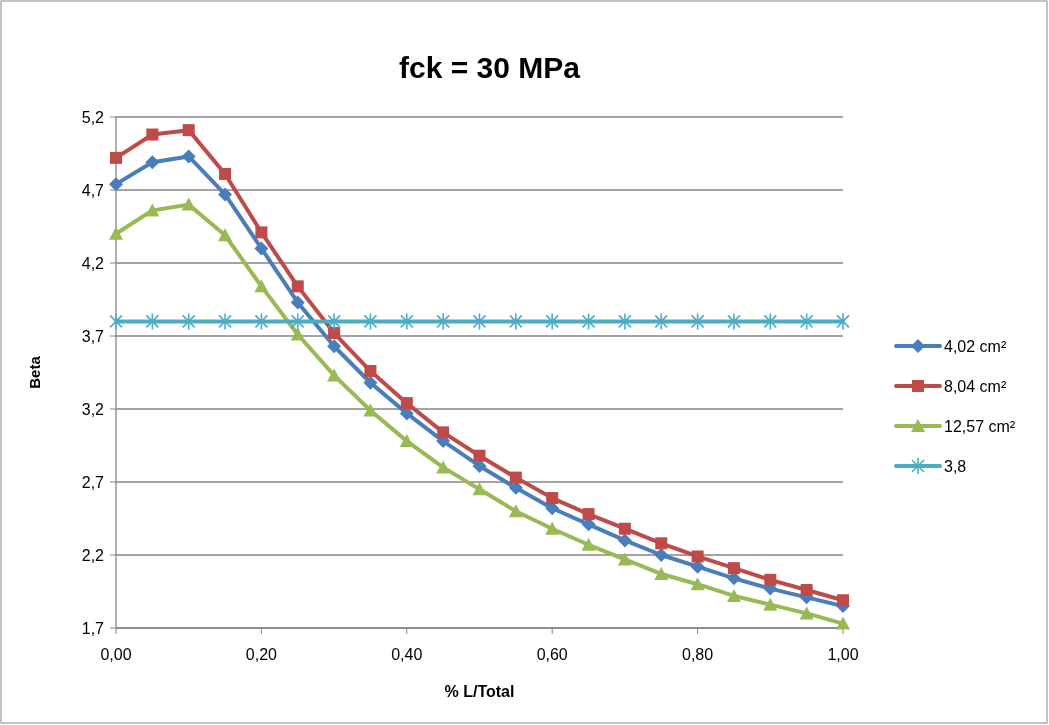 This screenshot has width=1049, height=725. What do you see at coordinates (955, 466) in the screenshot?
I see `legend-label: 3,8` at bounding box center [955, 466].